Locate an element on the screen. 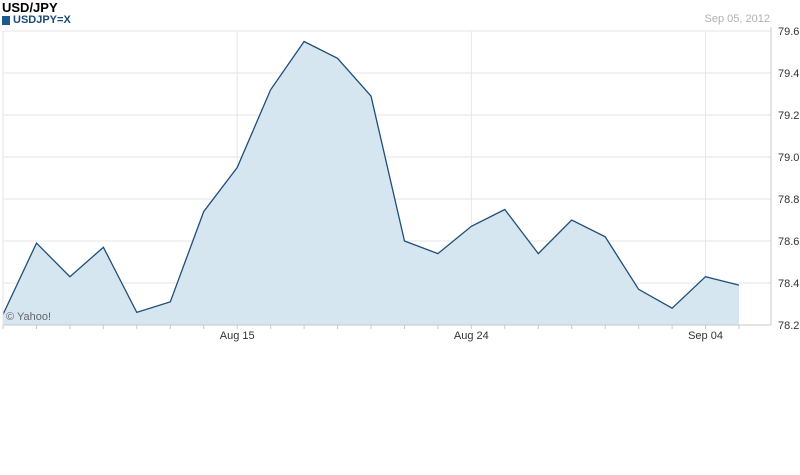 This screenshot has width=800, height=475. y-tick-label: 79.6 is located at coordinates (788, 32).